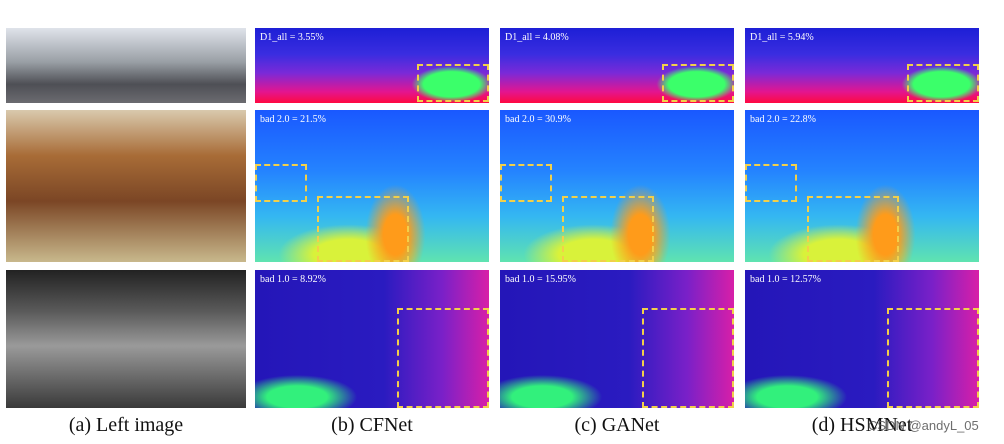  I want to click on metric-label: bad 2.0 = 30.9%, so click(538, 119).